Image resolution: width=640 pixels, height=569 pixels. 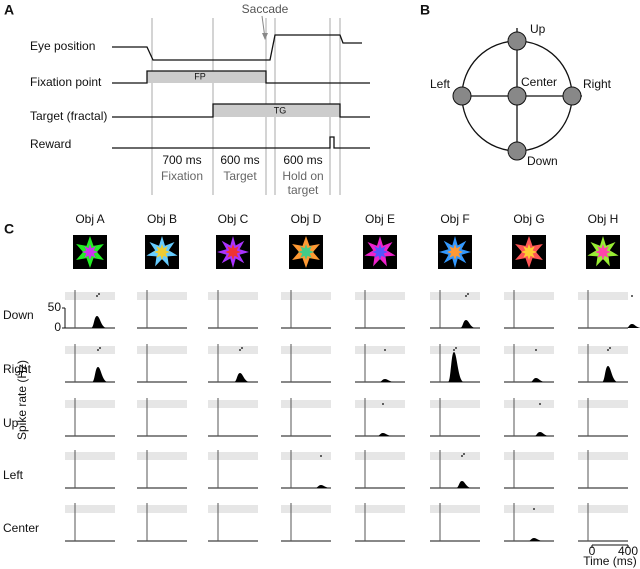 I want to click on row-label: Down, so click(x=18, y=315).